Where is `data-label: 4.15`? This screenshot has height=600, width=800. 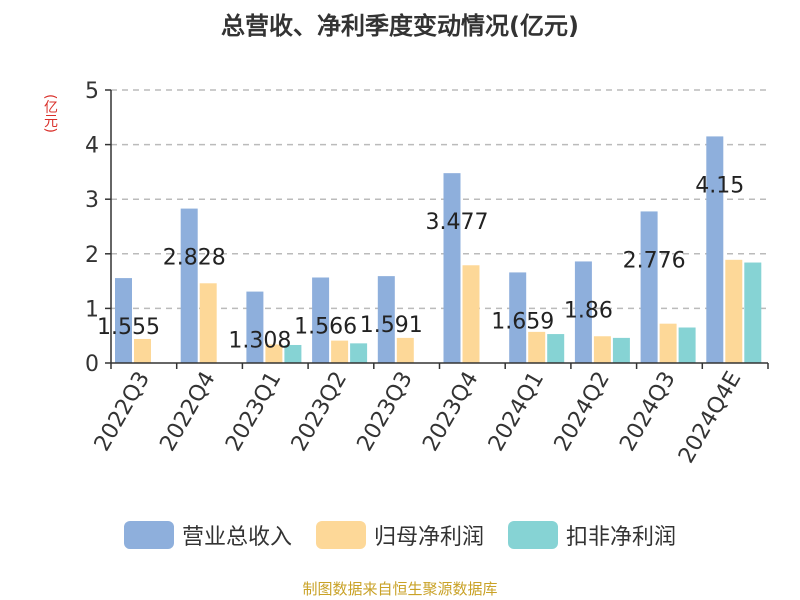 data-label: 4.15 is located at coordinates (719, 185).